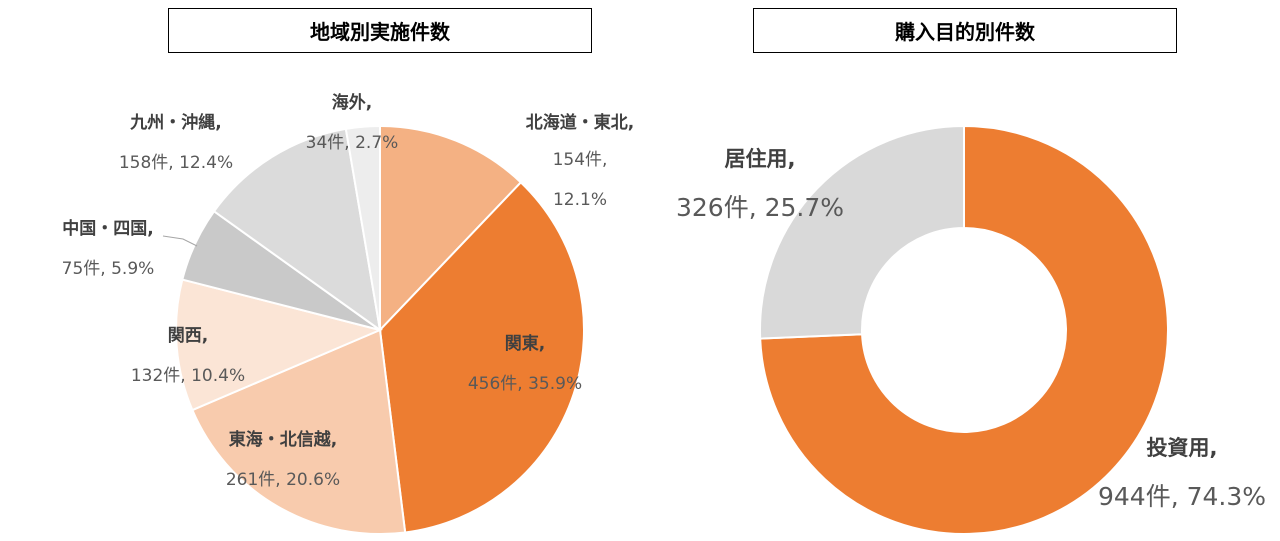 This screenshot has width=1280, height=541. I want to click on leader-line-chugoku-shikoku, so click(180, 241).